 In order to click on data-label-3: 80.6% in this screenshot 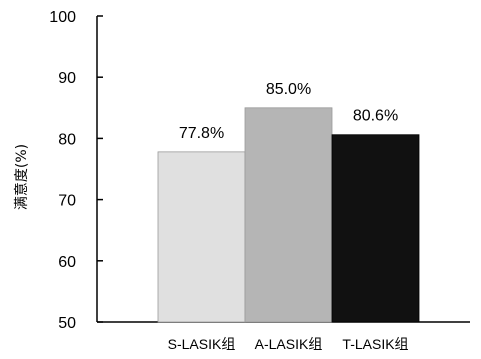, I will do `click(375, 116)`.